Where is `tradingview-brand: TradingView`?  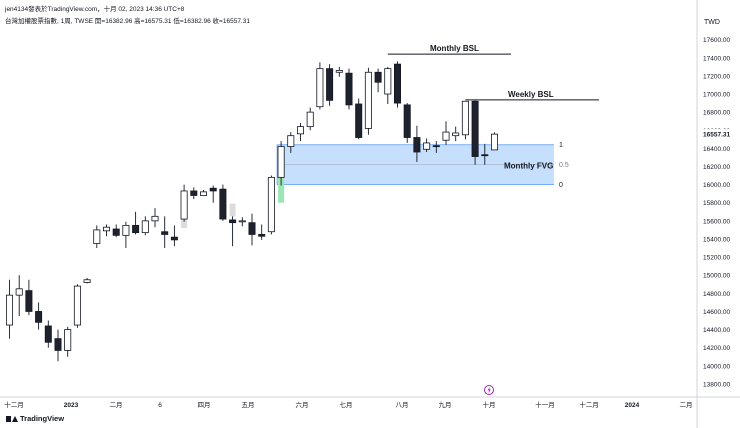 tradingview-brand: TradingView is located at coordinates (35, 418).